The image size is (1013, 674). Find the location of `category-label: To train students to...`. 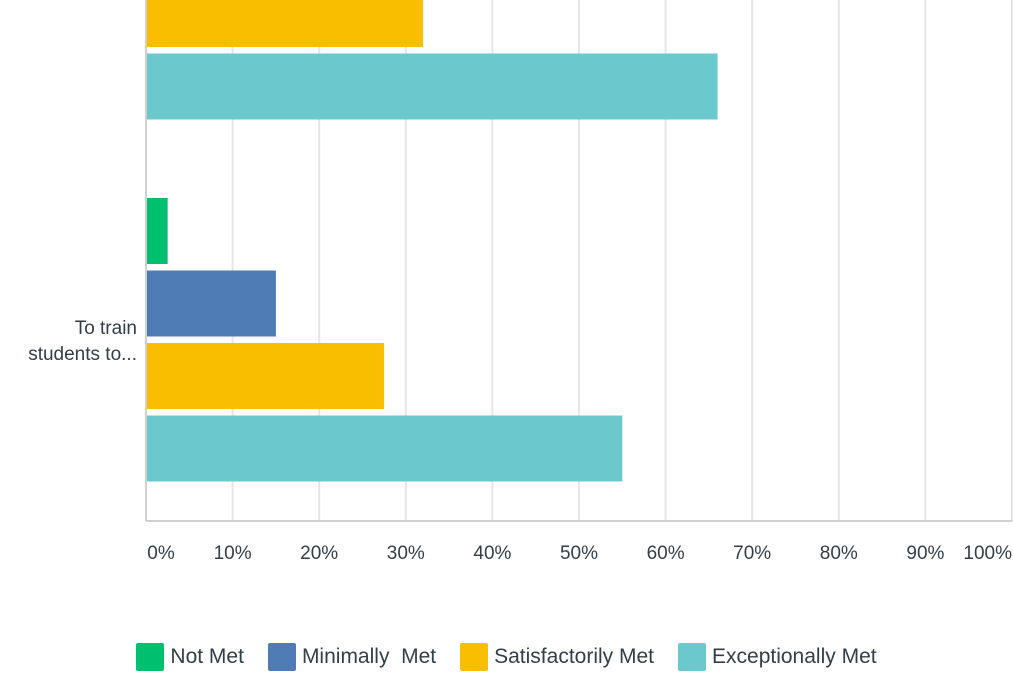

category-label: To train students to... is located at coordinates (82, 341).